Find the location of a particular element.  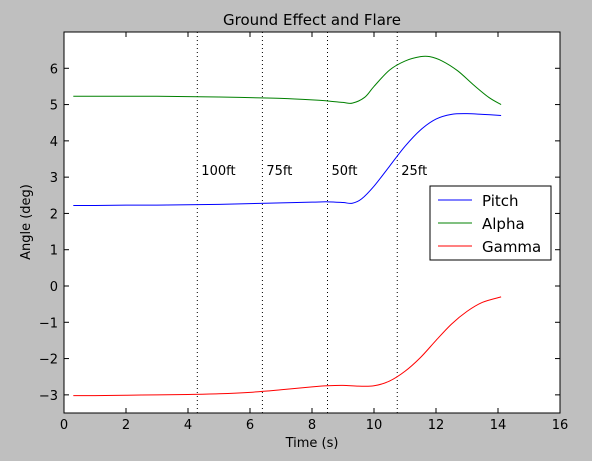

x-tick-label: 6 is located at coordinates (250, 425).